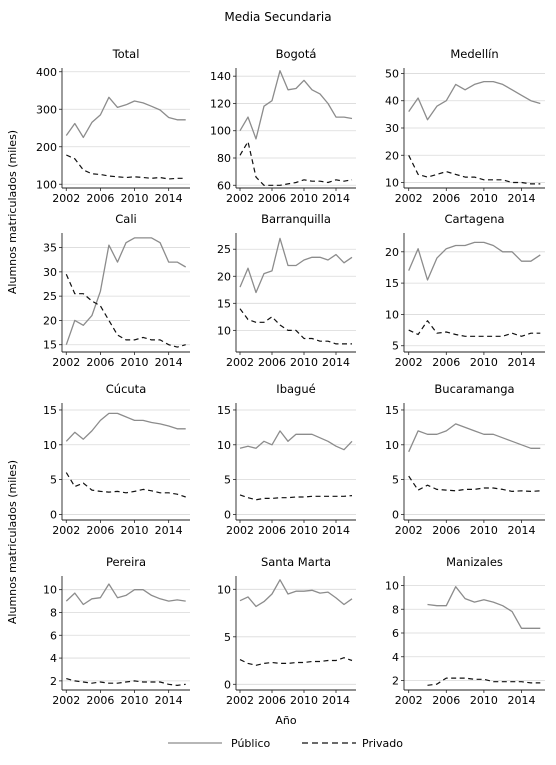  Describe the element at coordinates (100, 530) in the screenshot. I see `x-tick-label-cucuta: 2006` at that location.